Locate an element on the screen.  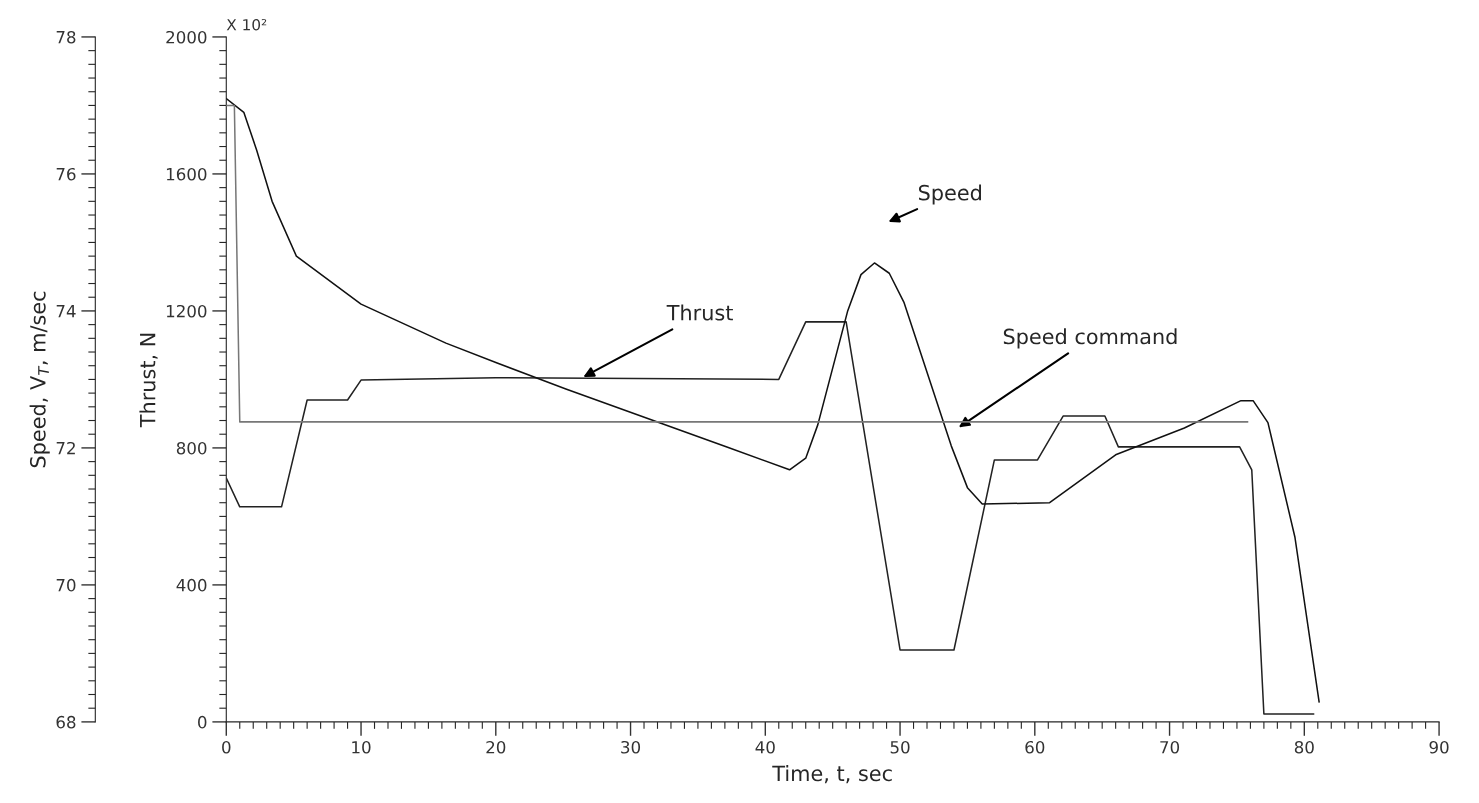
y-tick-label: 2000 is located at coordinates (186, 37).